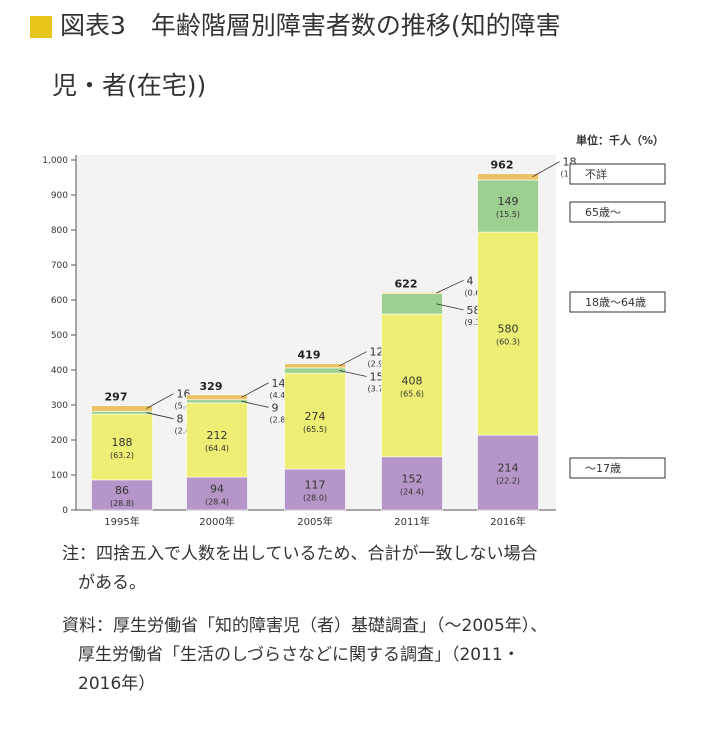 This screenshot has width=720, height=735. Describe the element at coordinates (508, 342) in the screenshot. I see `data-label-percent: (60.3)` at that location.